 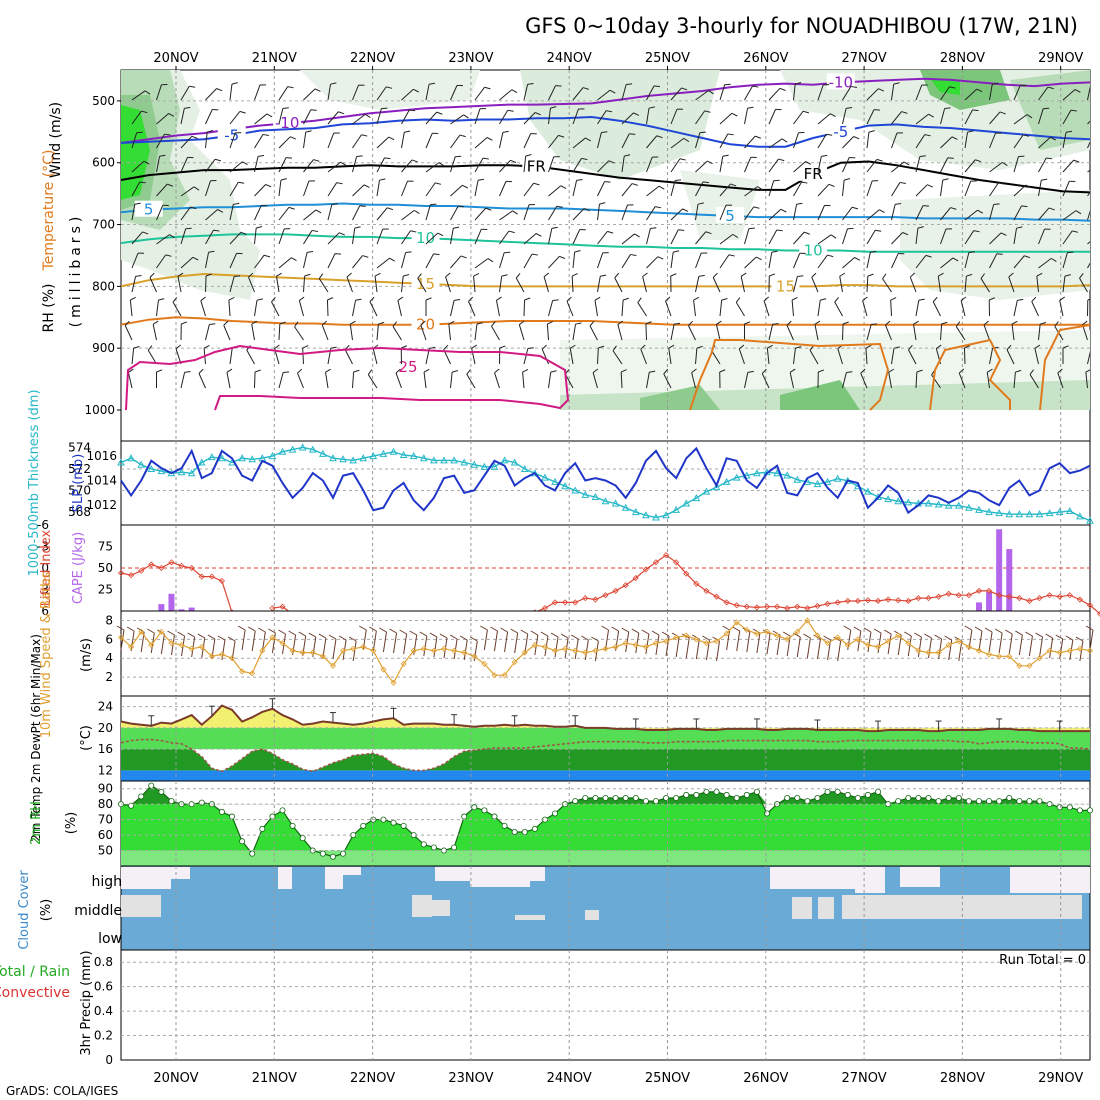 I want to click on dewpoint-line, so click(x=605, y=755).